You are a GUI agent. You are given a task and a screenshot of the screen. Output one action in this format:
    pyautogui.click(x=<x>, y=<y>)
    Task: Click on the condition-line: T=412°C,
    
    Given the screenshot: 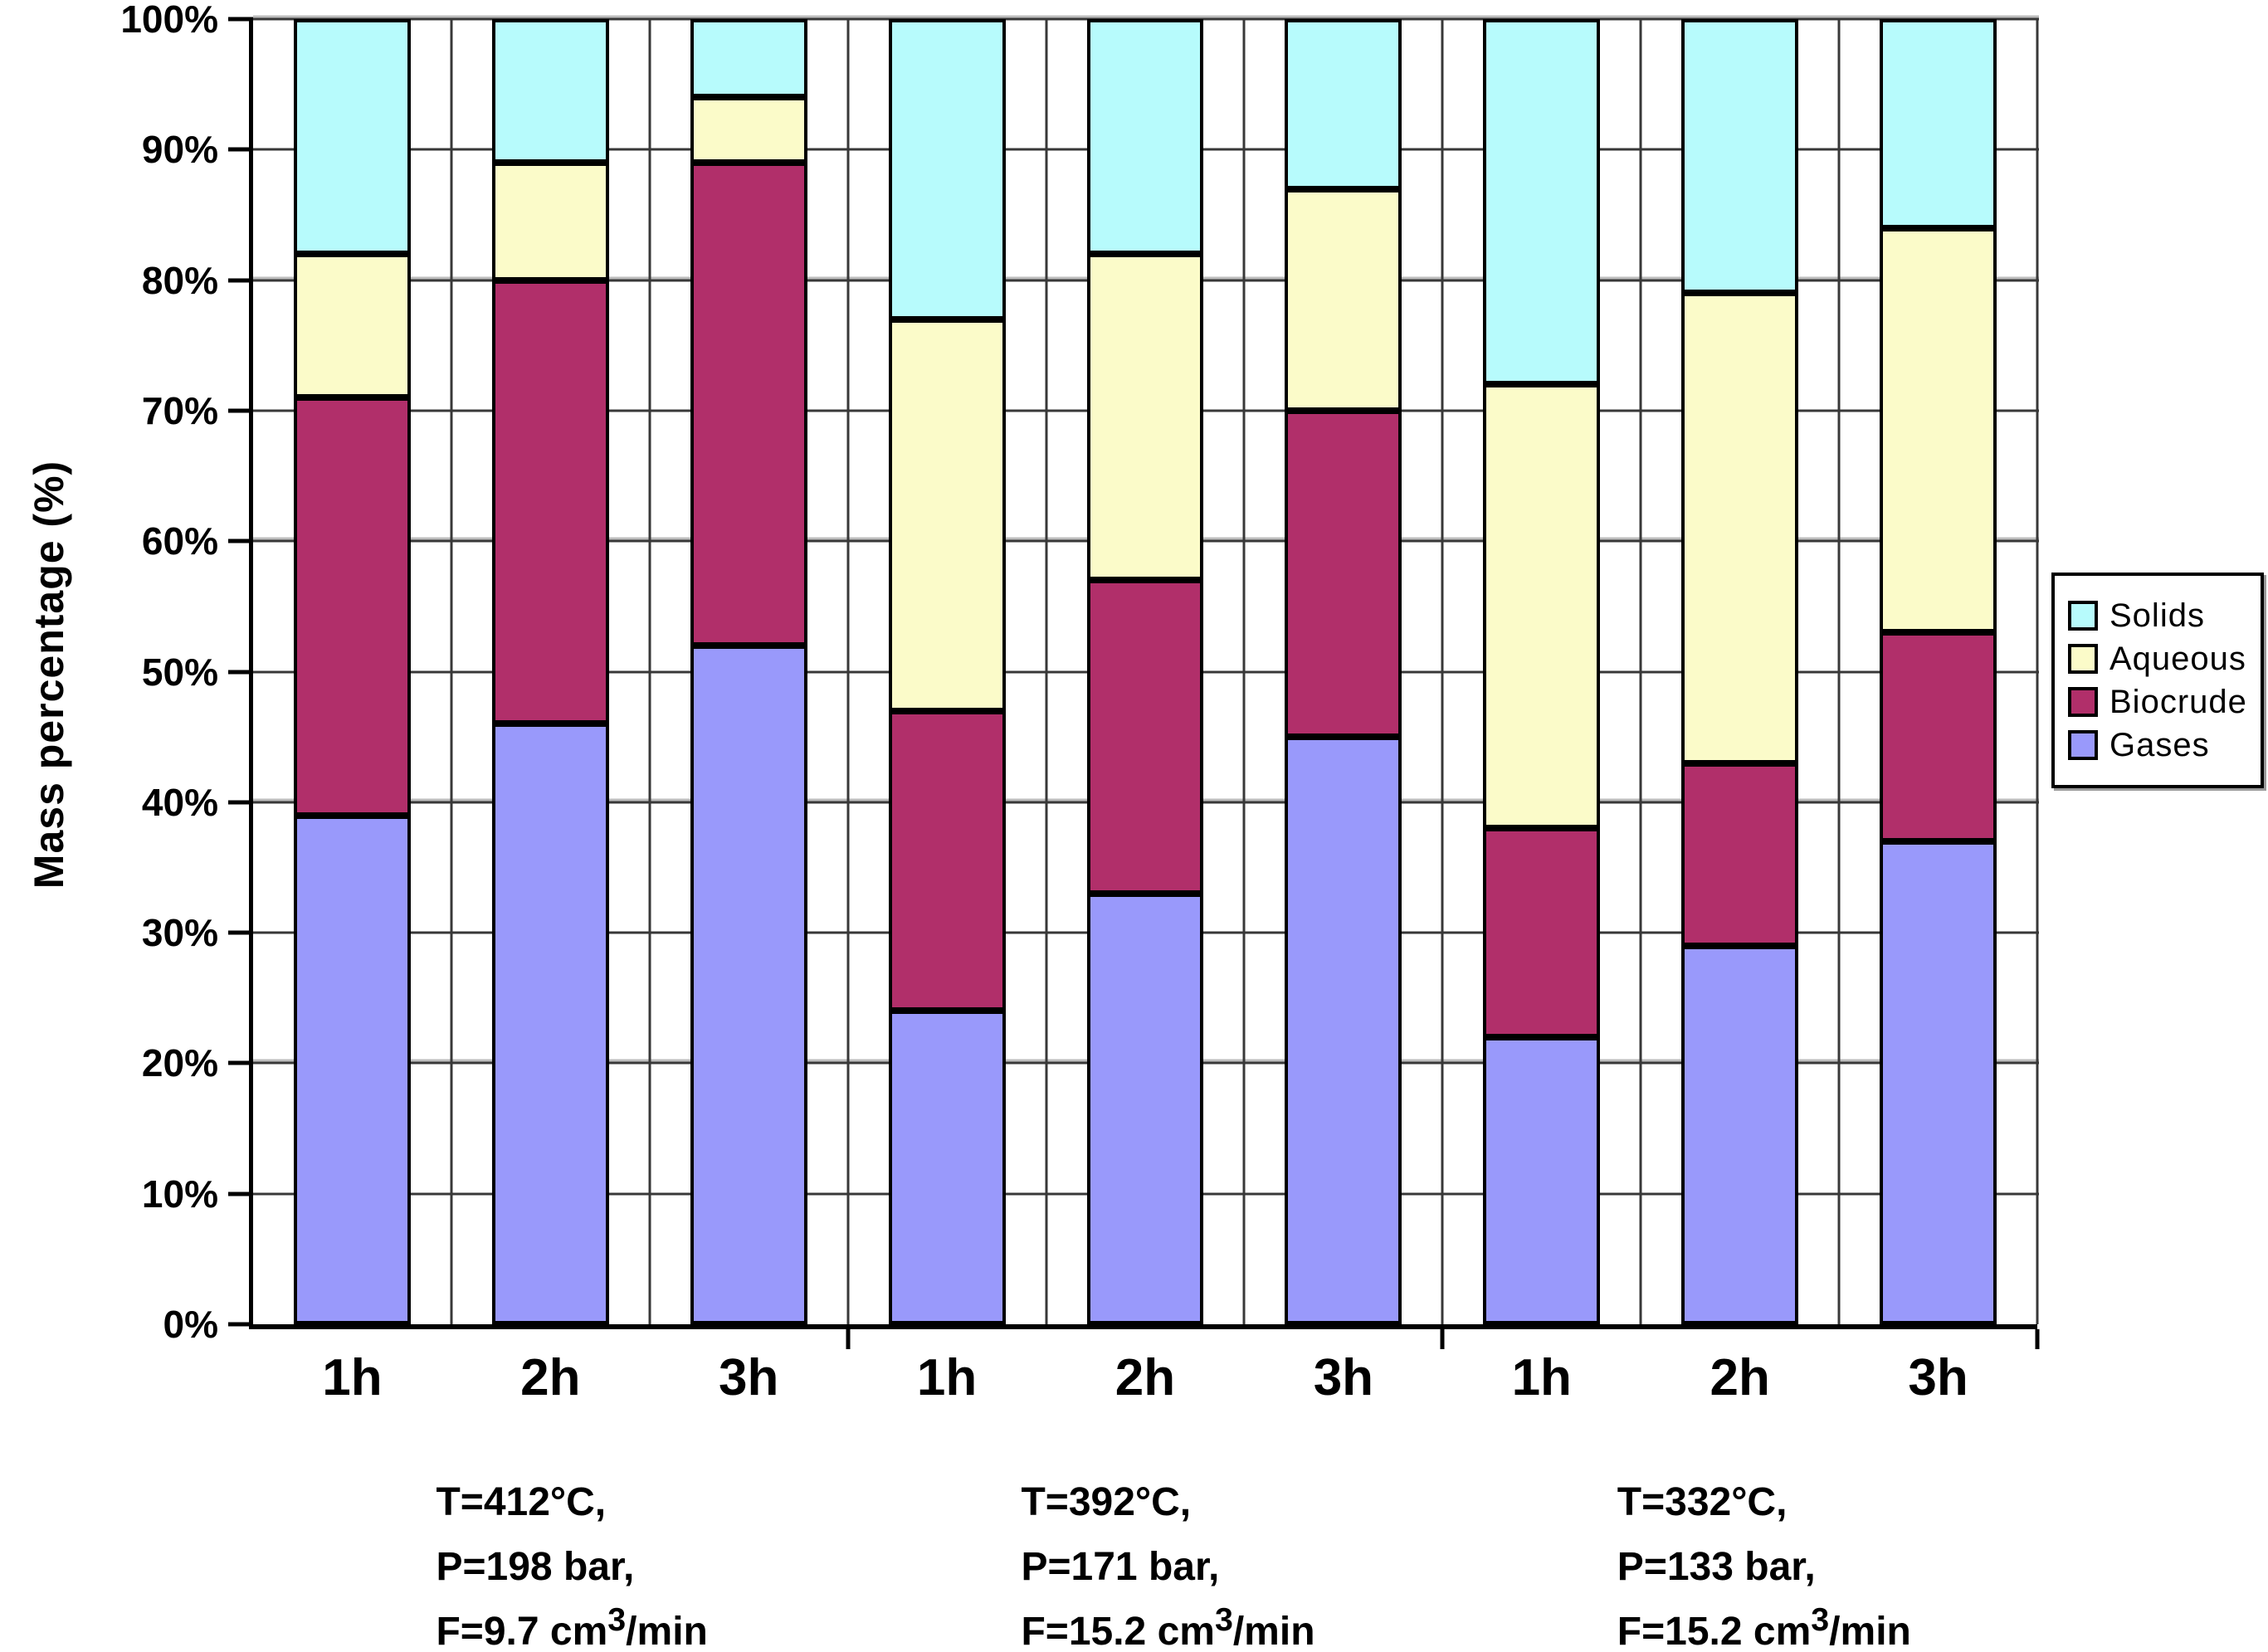 What is the action you would take?
    pyautogui.click(x=521, y=1502)
    